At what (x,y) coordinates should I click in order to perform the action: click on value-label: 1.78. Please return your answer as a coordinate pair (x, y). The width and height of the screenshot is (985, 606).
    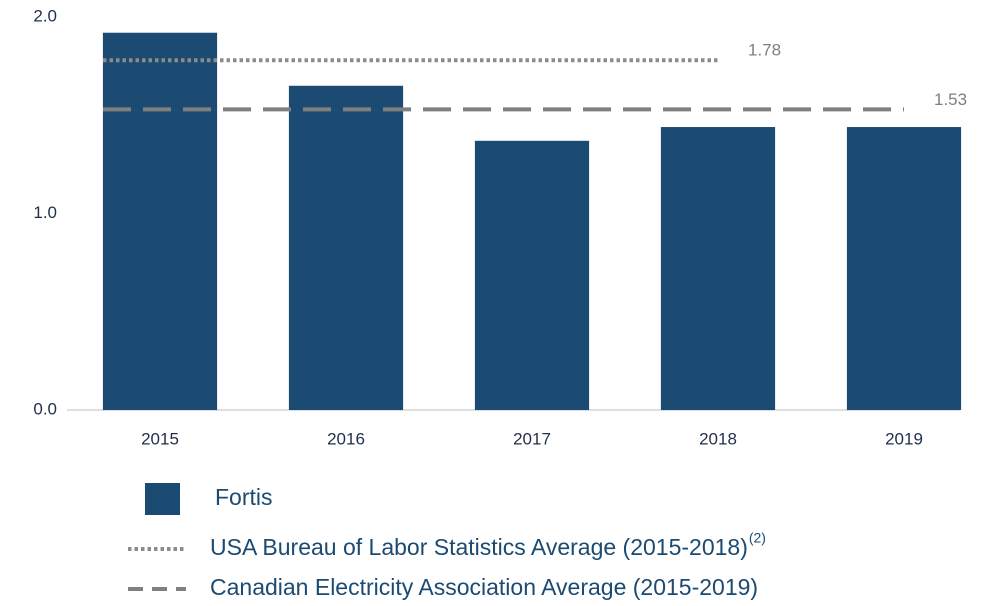
    Looking at the image, I should click on (764, 50).